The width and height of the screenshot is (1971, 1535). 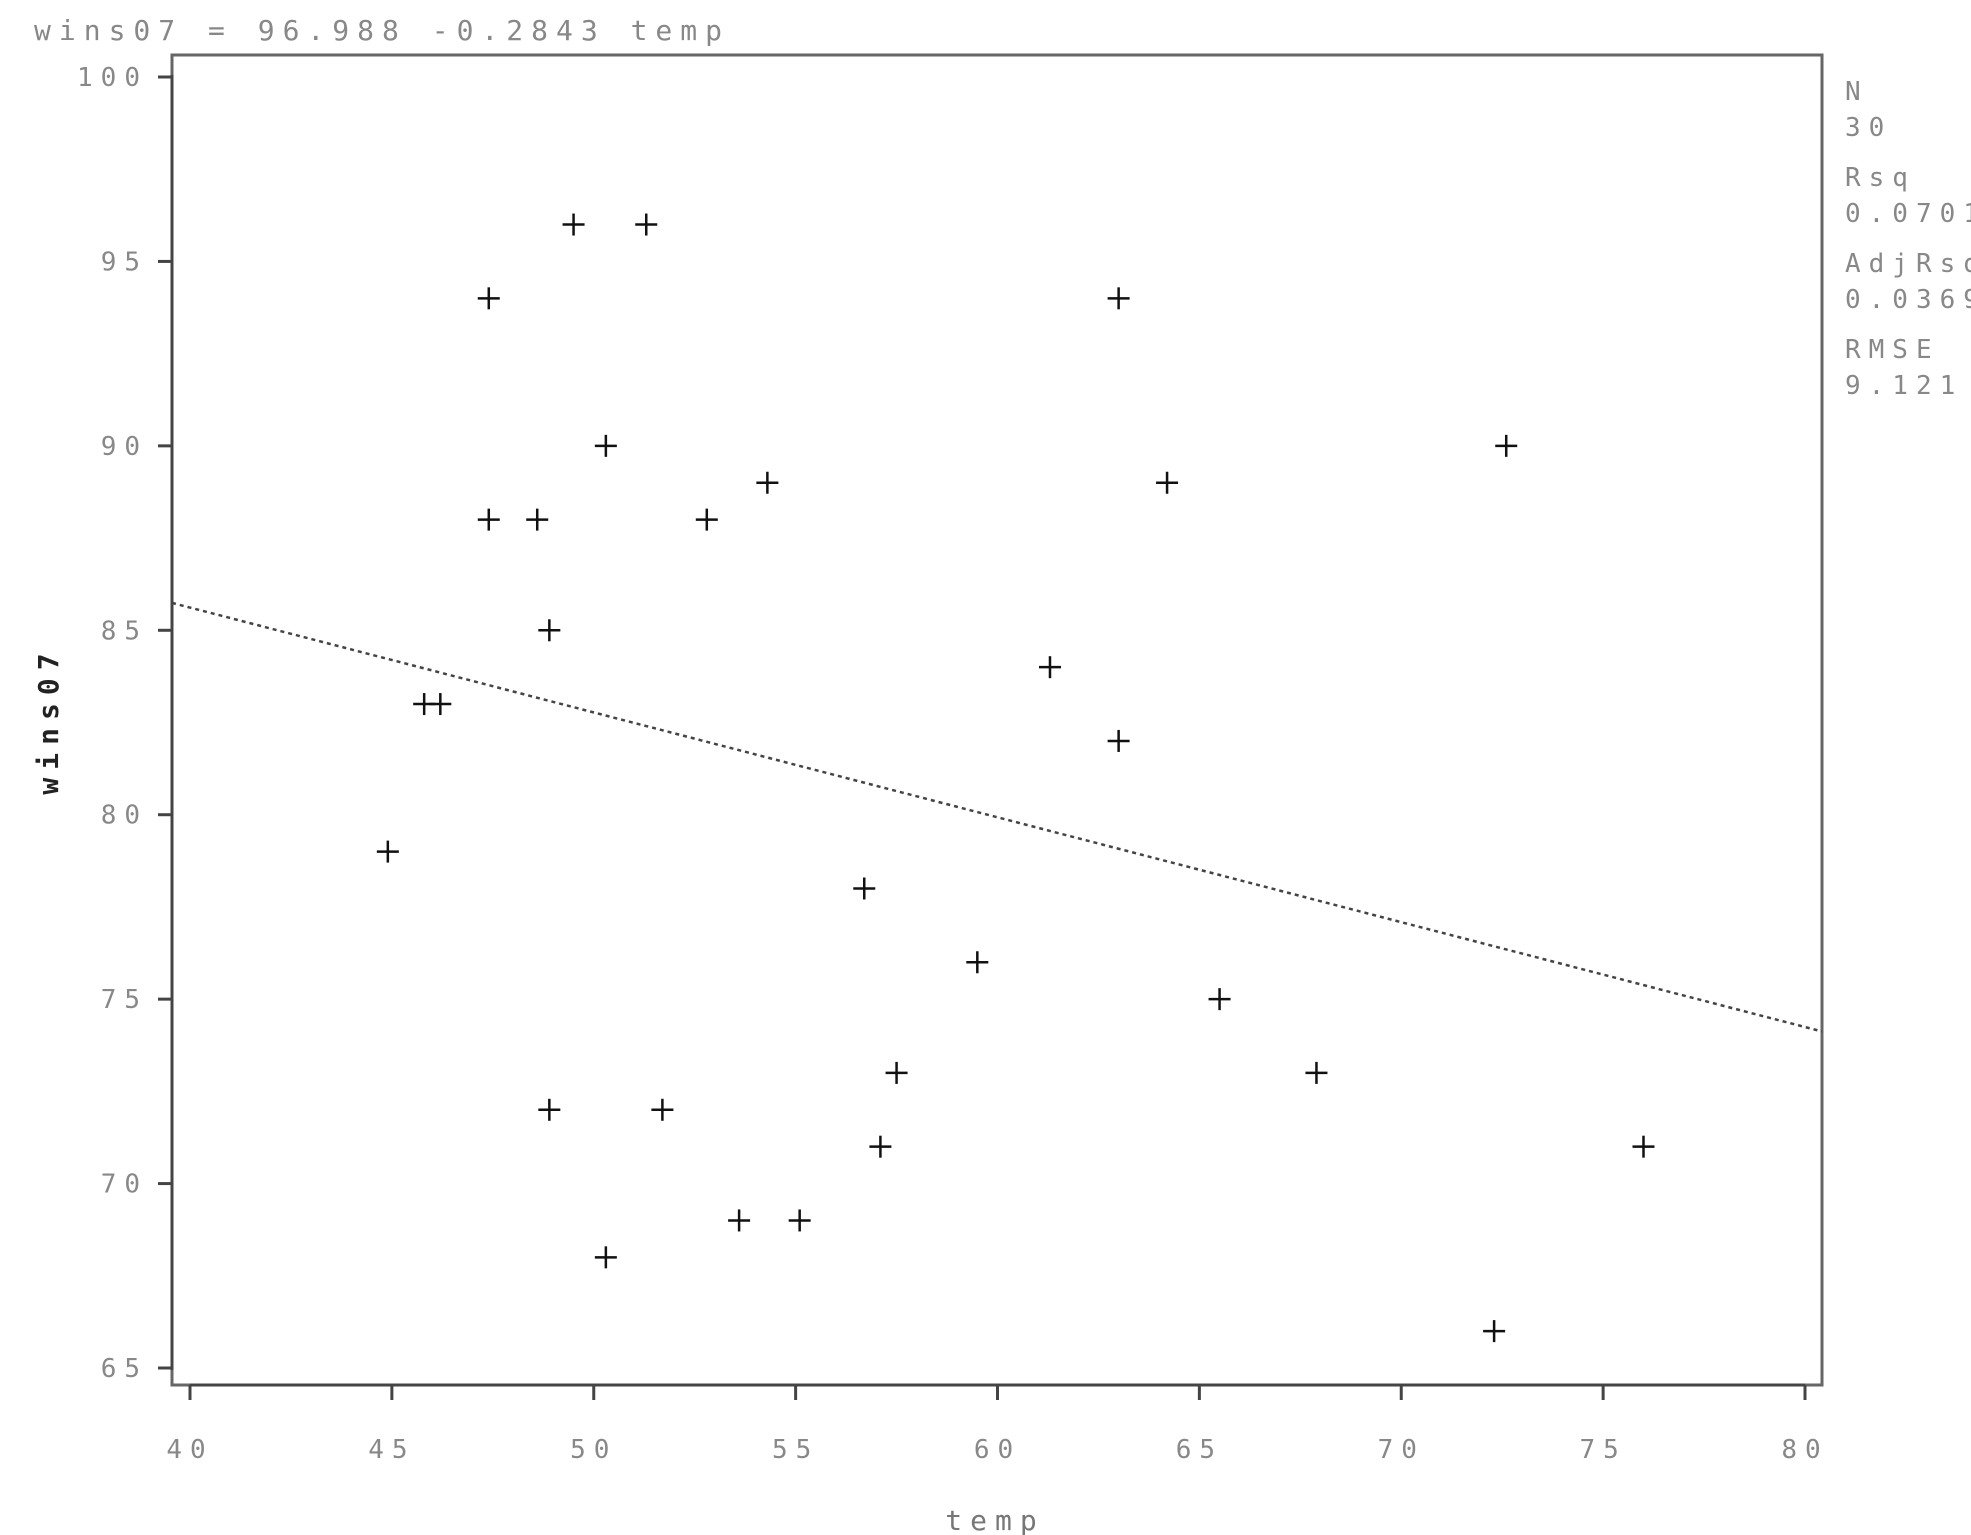 What do you see at coordinates (124, 1369) in the screenshot?
I see `y-tick-label: 65` at bounding box center [124, 1369].